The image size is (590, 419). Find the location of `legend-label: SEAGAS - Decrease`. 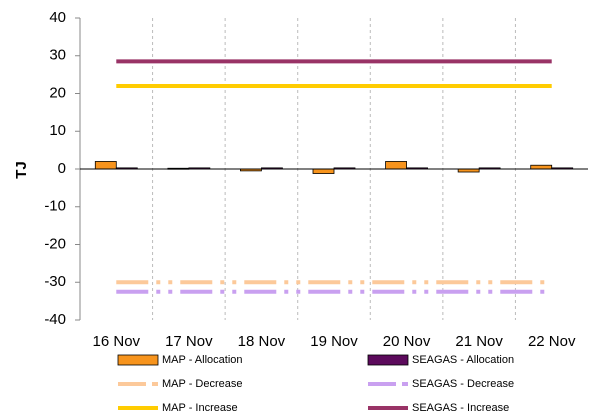

legend-label: SEAGAS - Decrease is located at coordinates (463, 384).